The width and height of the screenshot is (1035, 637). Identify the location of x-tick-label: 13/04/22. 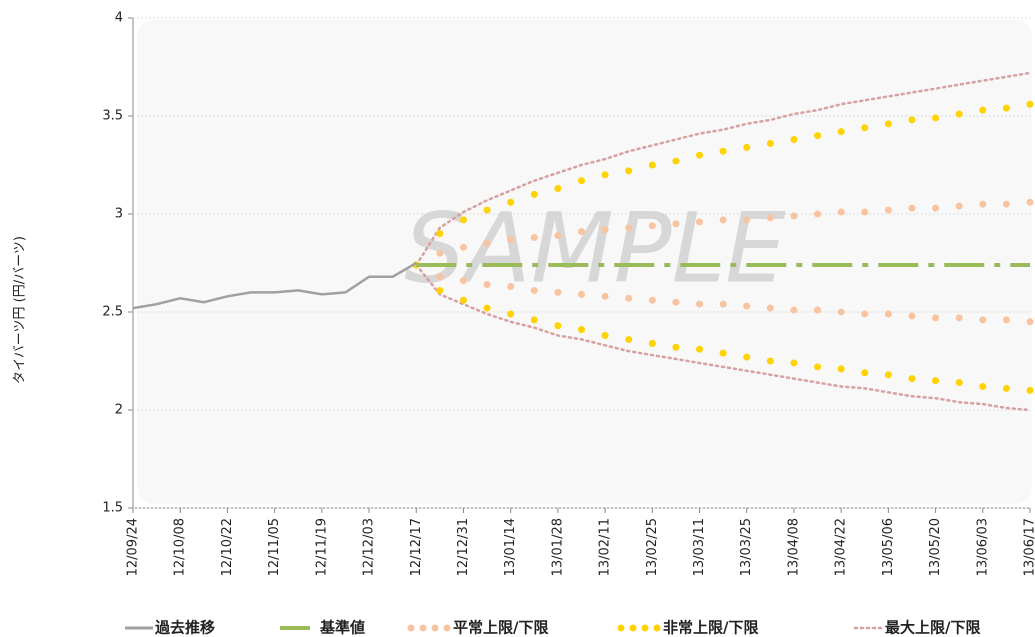
(841, 547).